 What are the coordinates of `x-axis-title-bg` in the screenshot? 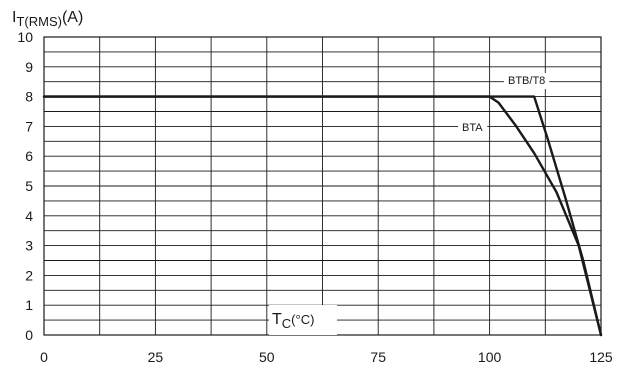 It's located at (303, 320).